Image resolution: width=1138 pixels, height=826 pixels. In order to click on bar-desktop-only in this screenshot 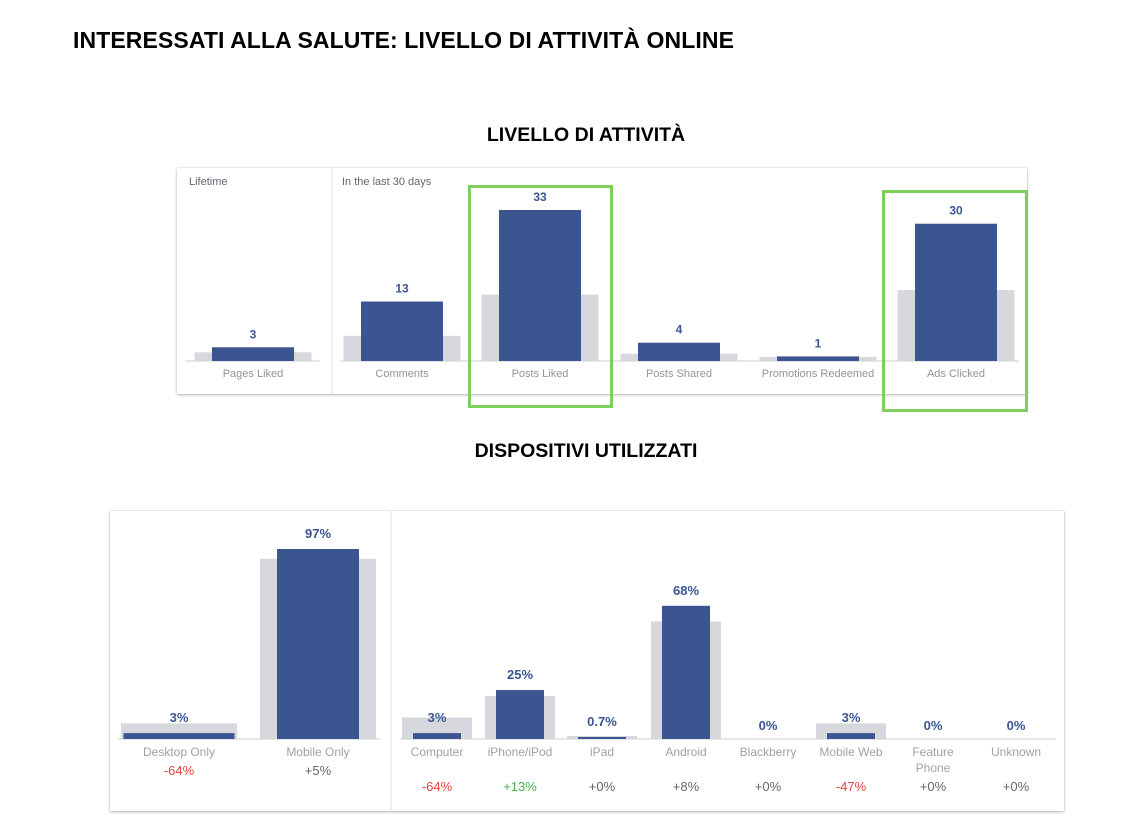, I will do `click(179, 736)`.